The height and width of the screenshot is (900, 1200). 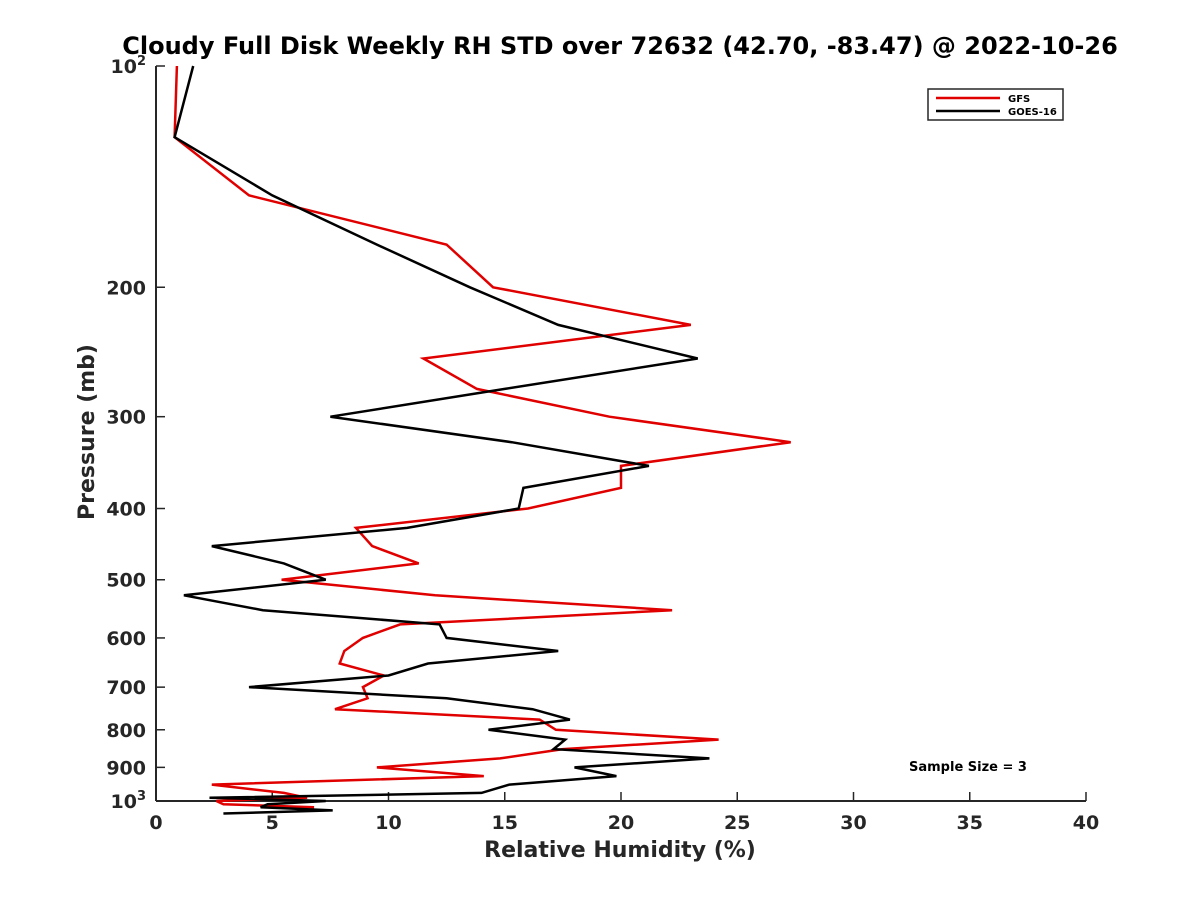 What do you see at coordinates (135, 433) in the screenshot?
I see `y-ticks: 10² 200 300 400 500 600 700 800 900 10³` at bounding box center [135, 433].